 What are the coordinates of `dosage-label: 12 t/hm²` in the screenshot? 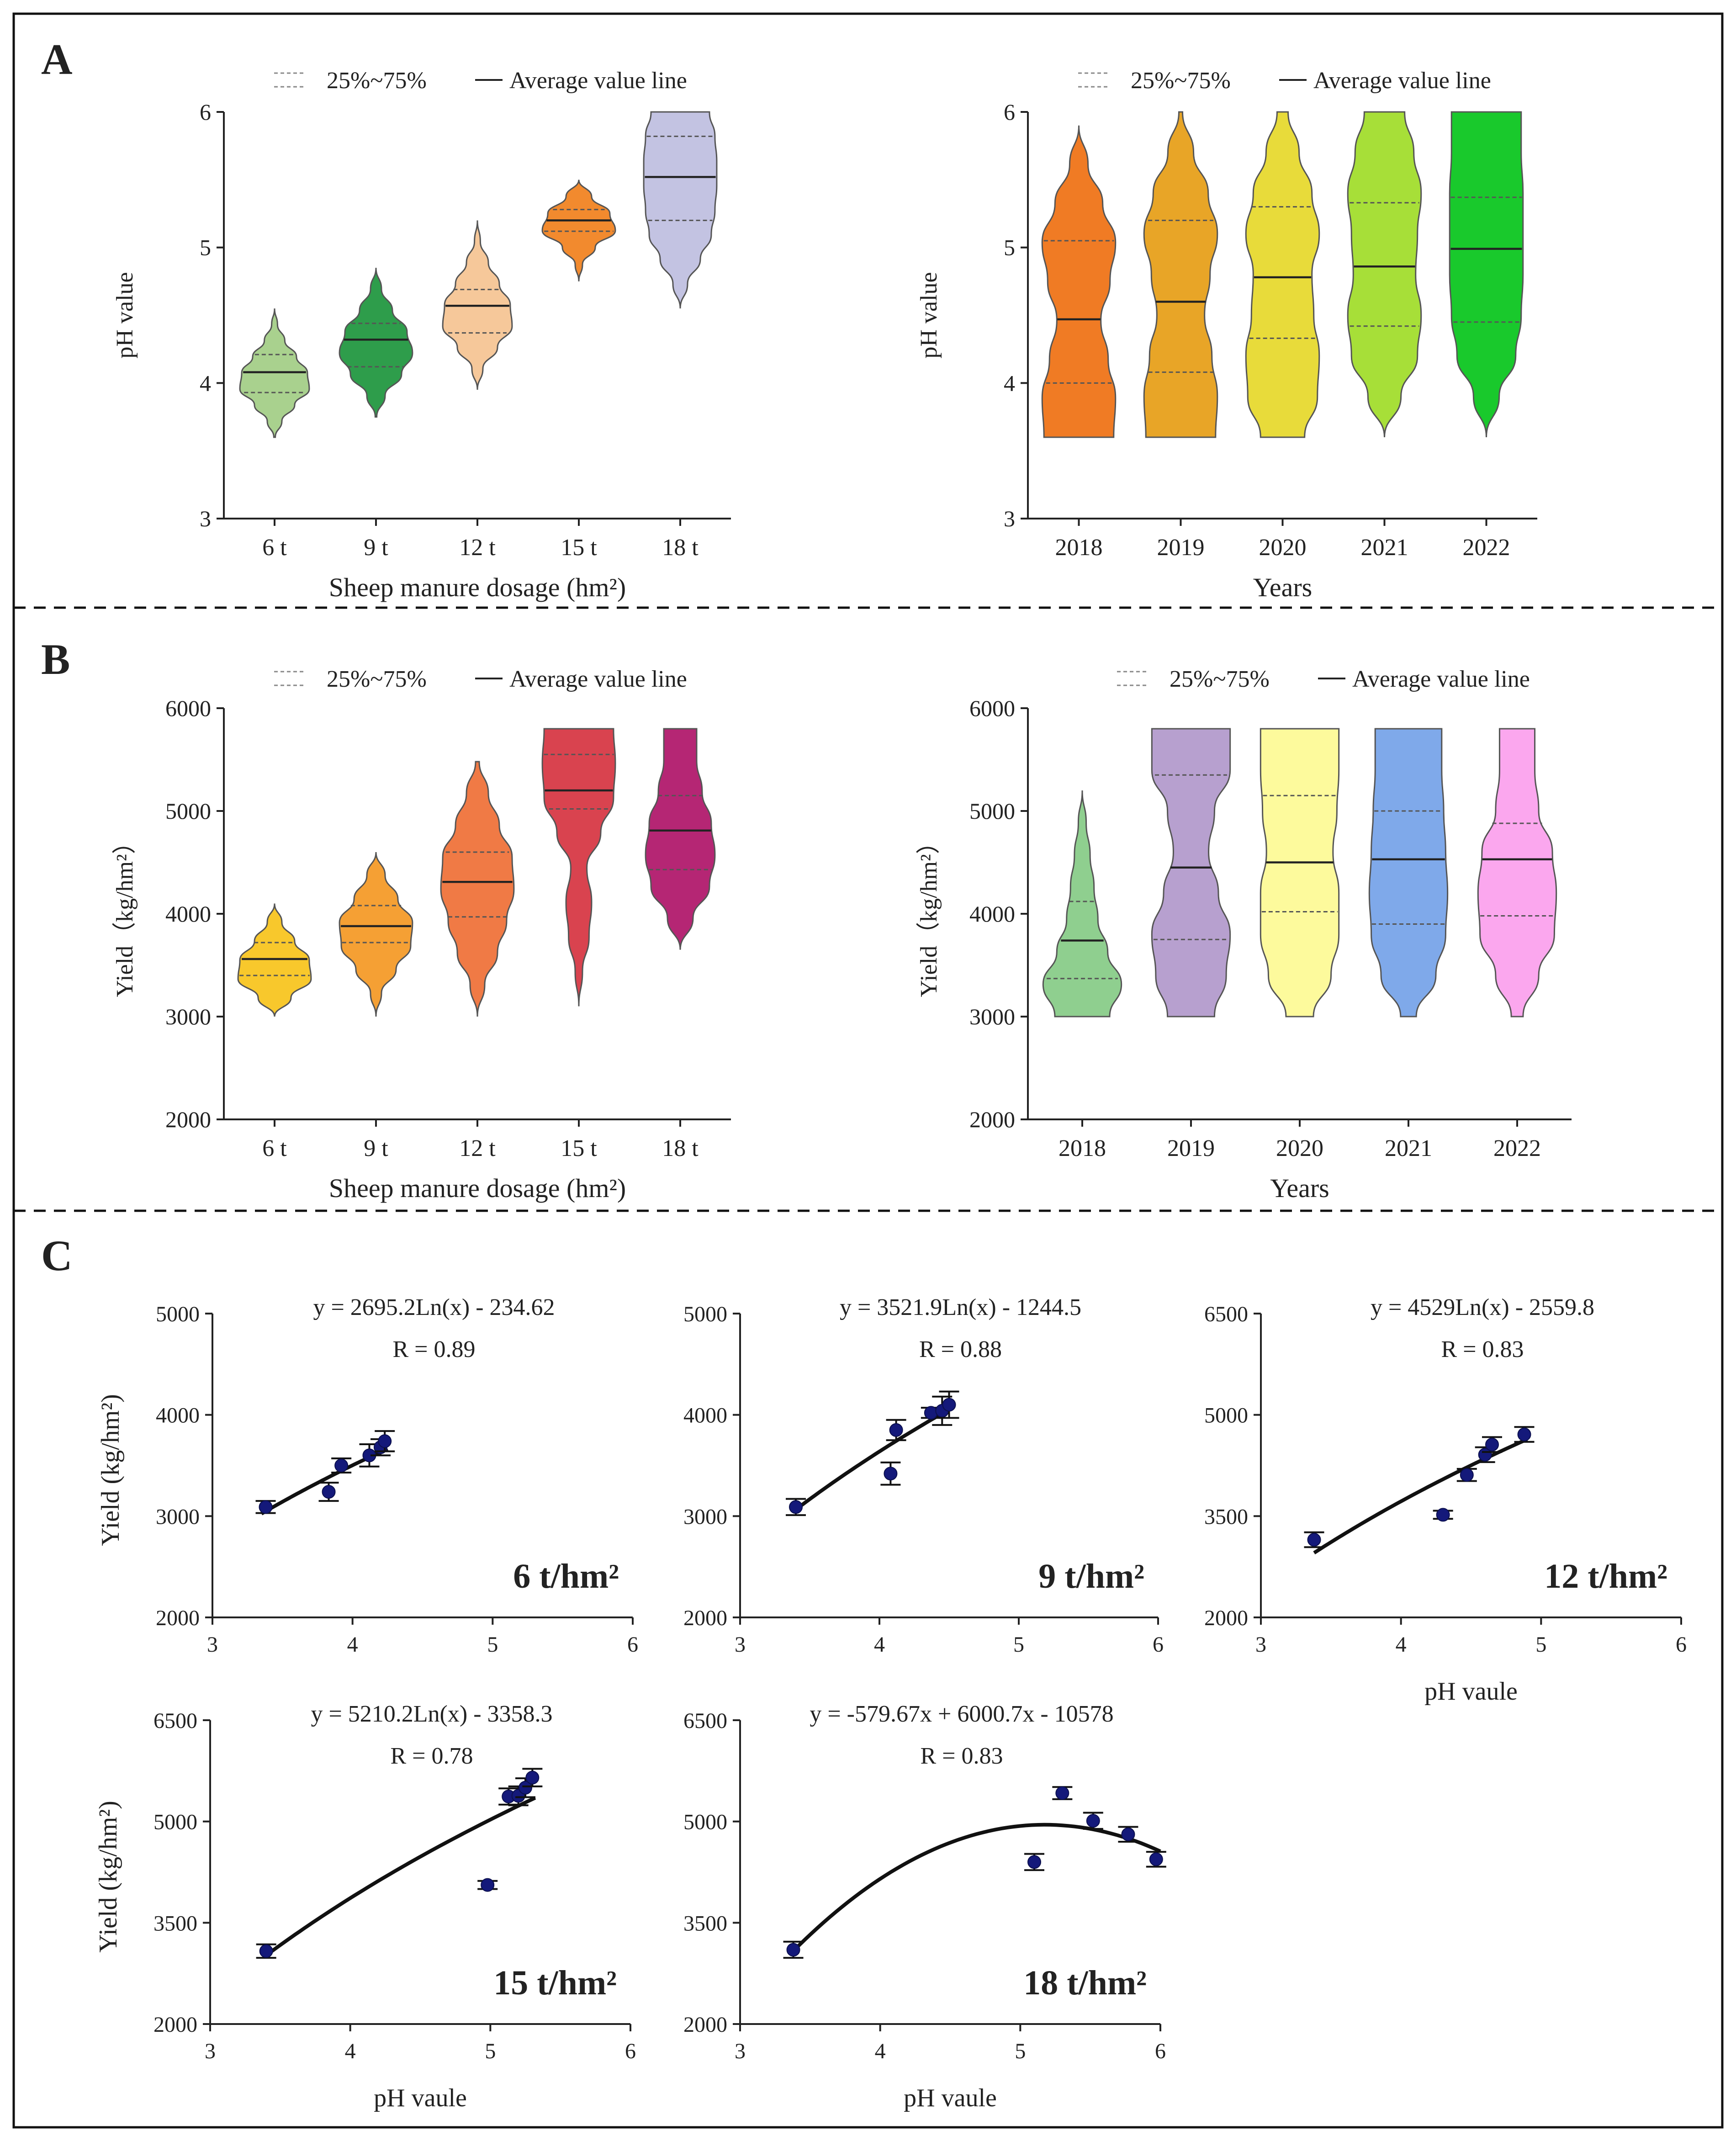 It's located at (1605, 1576).